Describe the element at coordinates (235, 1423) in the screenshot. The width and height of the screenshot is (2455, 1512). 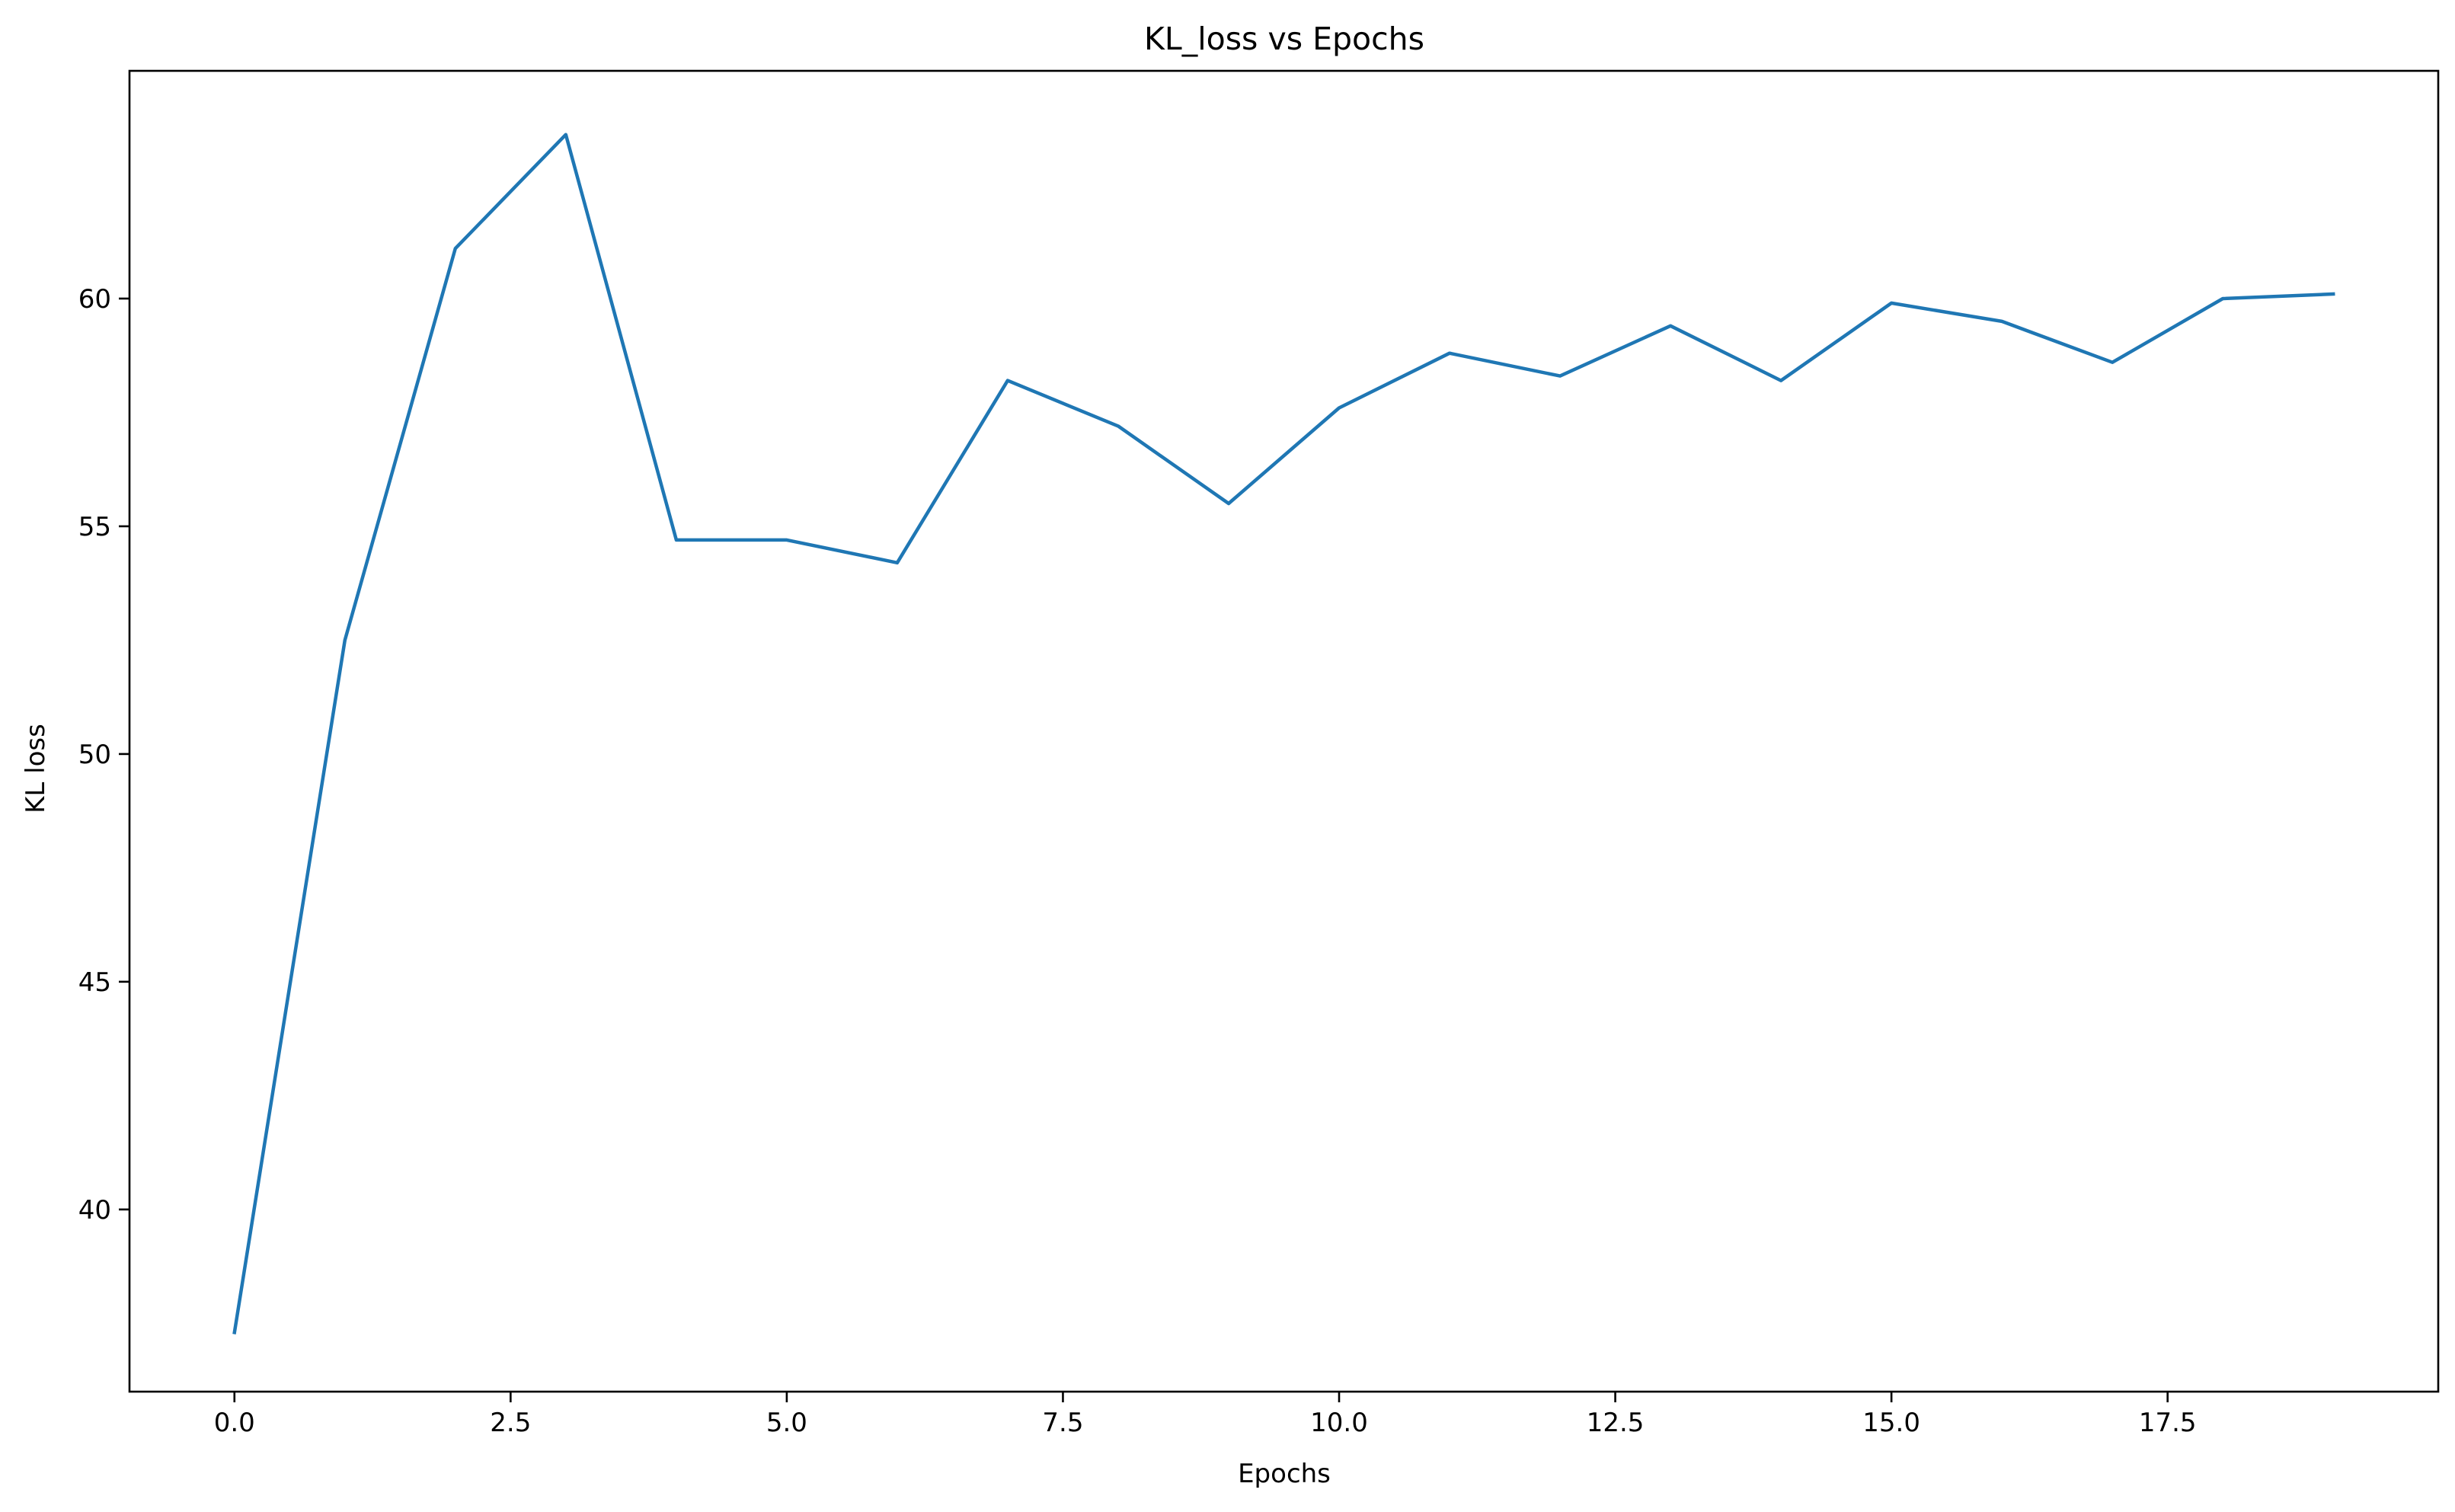
I see `x-tick-label: 0.0` at that location.